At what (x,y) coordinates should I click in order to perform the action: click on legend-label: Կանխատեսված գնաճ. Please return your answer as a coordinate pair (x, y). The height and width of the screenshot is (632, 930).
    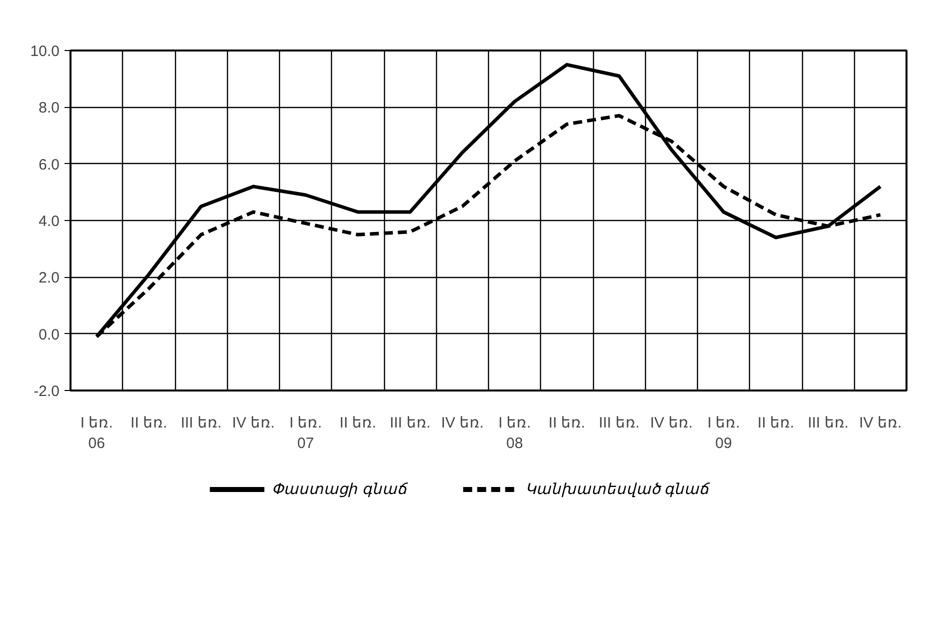
    Looking at the image, I should click on (617, 489).